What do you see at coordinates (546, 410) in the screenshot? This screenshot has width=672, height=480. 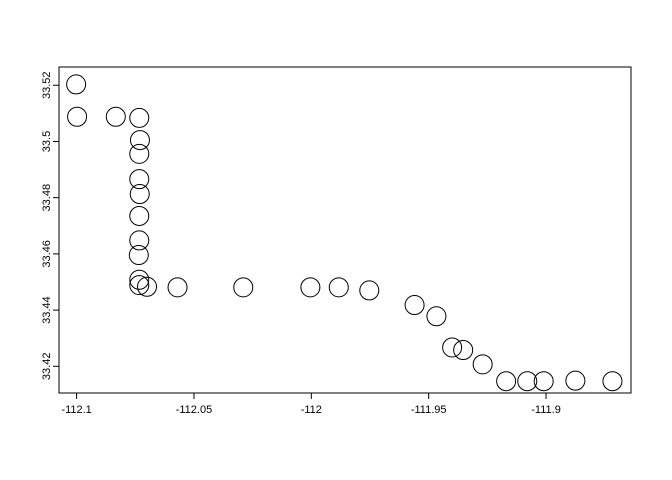 I see `x-tick-label: -111.9` at bounding box center [546, 410].